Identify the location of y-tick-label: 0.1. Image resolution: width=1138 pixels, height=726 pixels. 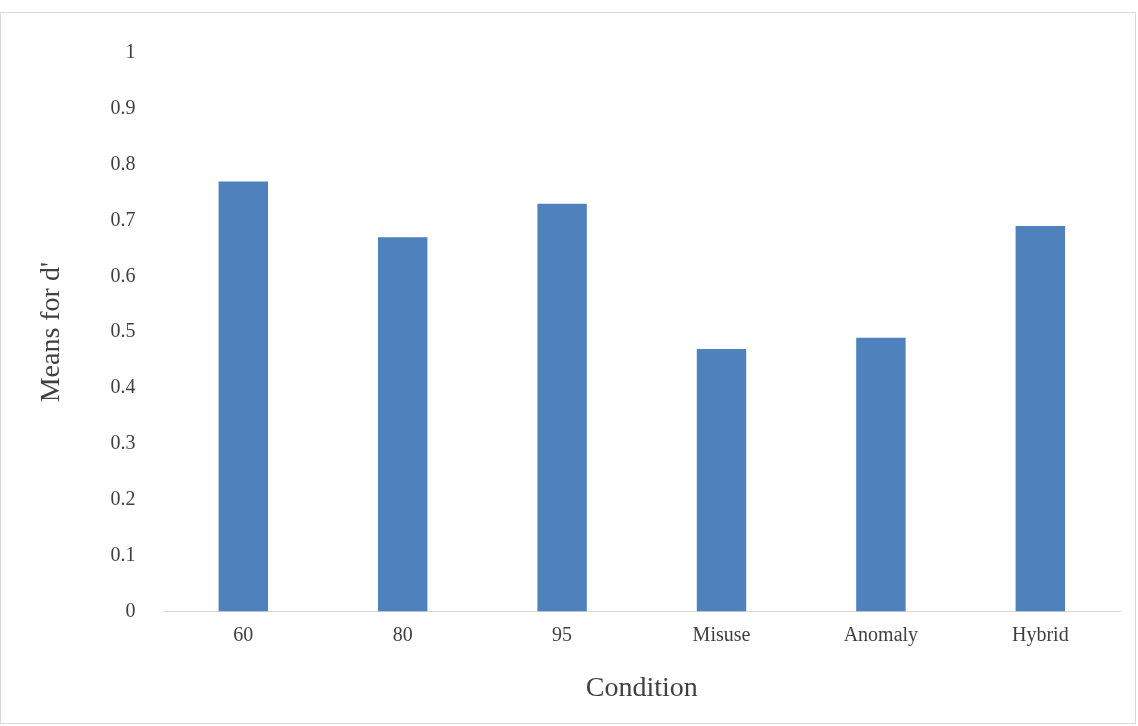
(123, 553).